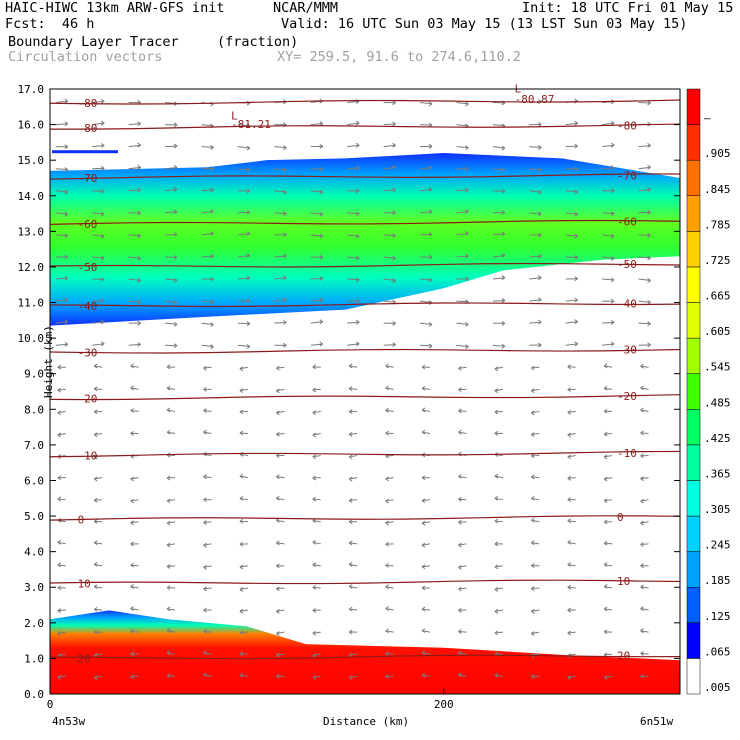 The width and height of the screenshot is (740, 740). I want to click on colorbar-label: .245, so click(717, 545).